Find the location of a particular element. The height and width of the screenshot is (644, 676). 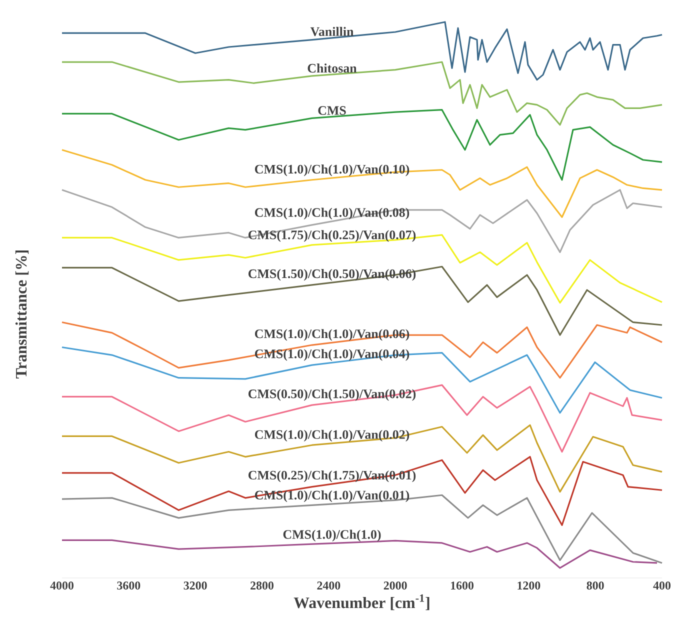

series-label: CMS(1.0)/Ch(1.0)/Van(0.06) is located at coordinates (332, 335).